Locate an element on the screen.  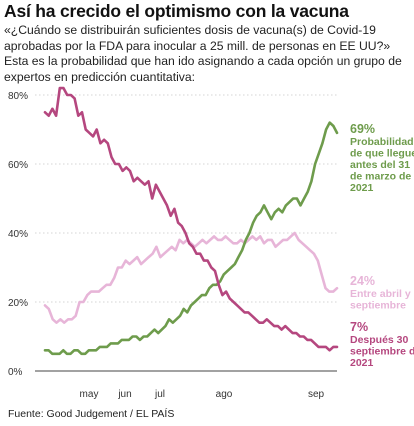
series-name-label-green: Probabilidad is located at coordinates (382, 142).